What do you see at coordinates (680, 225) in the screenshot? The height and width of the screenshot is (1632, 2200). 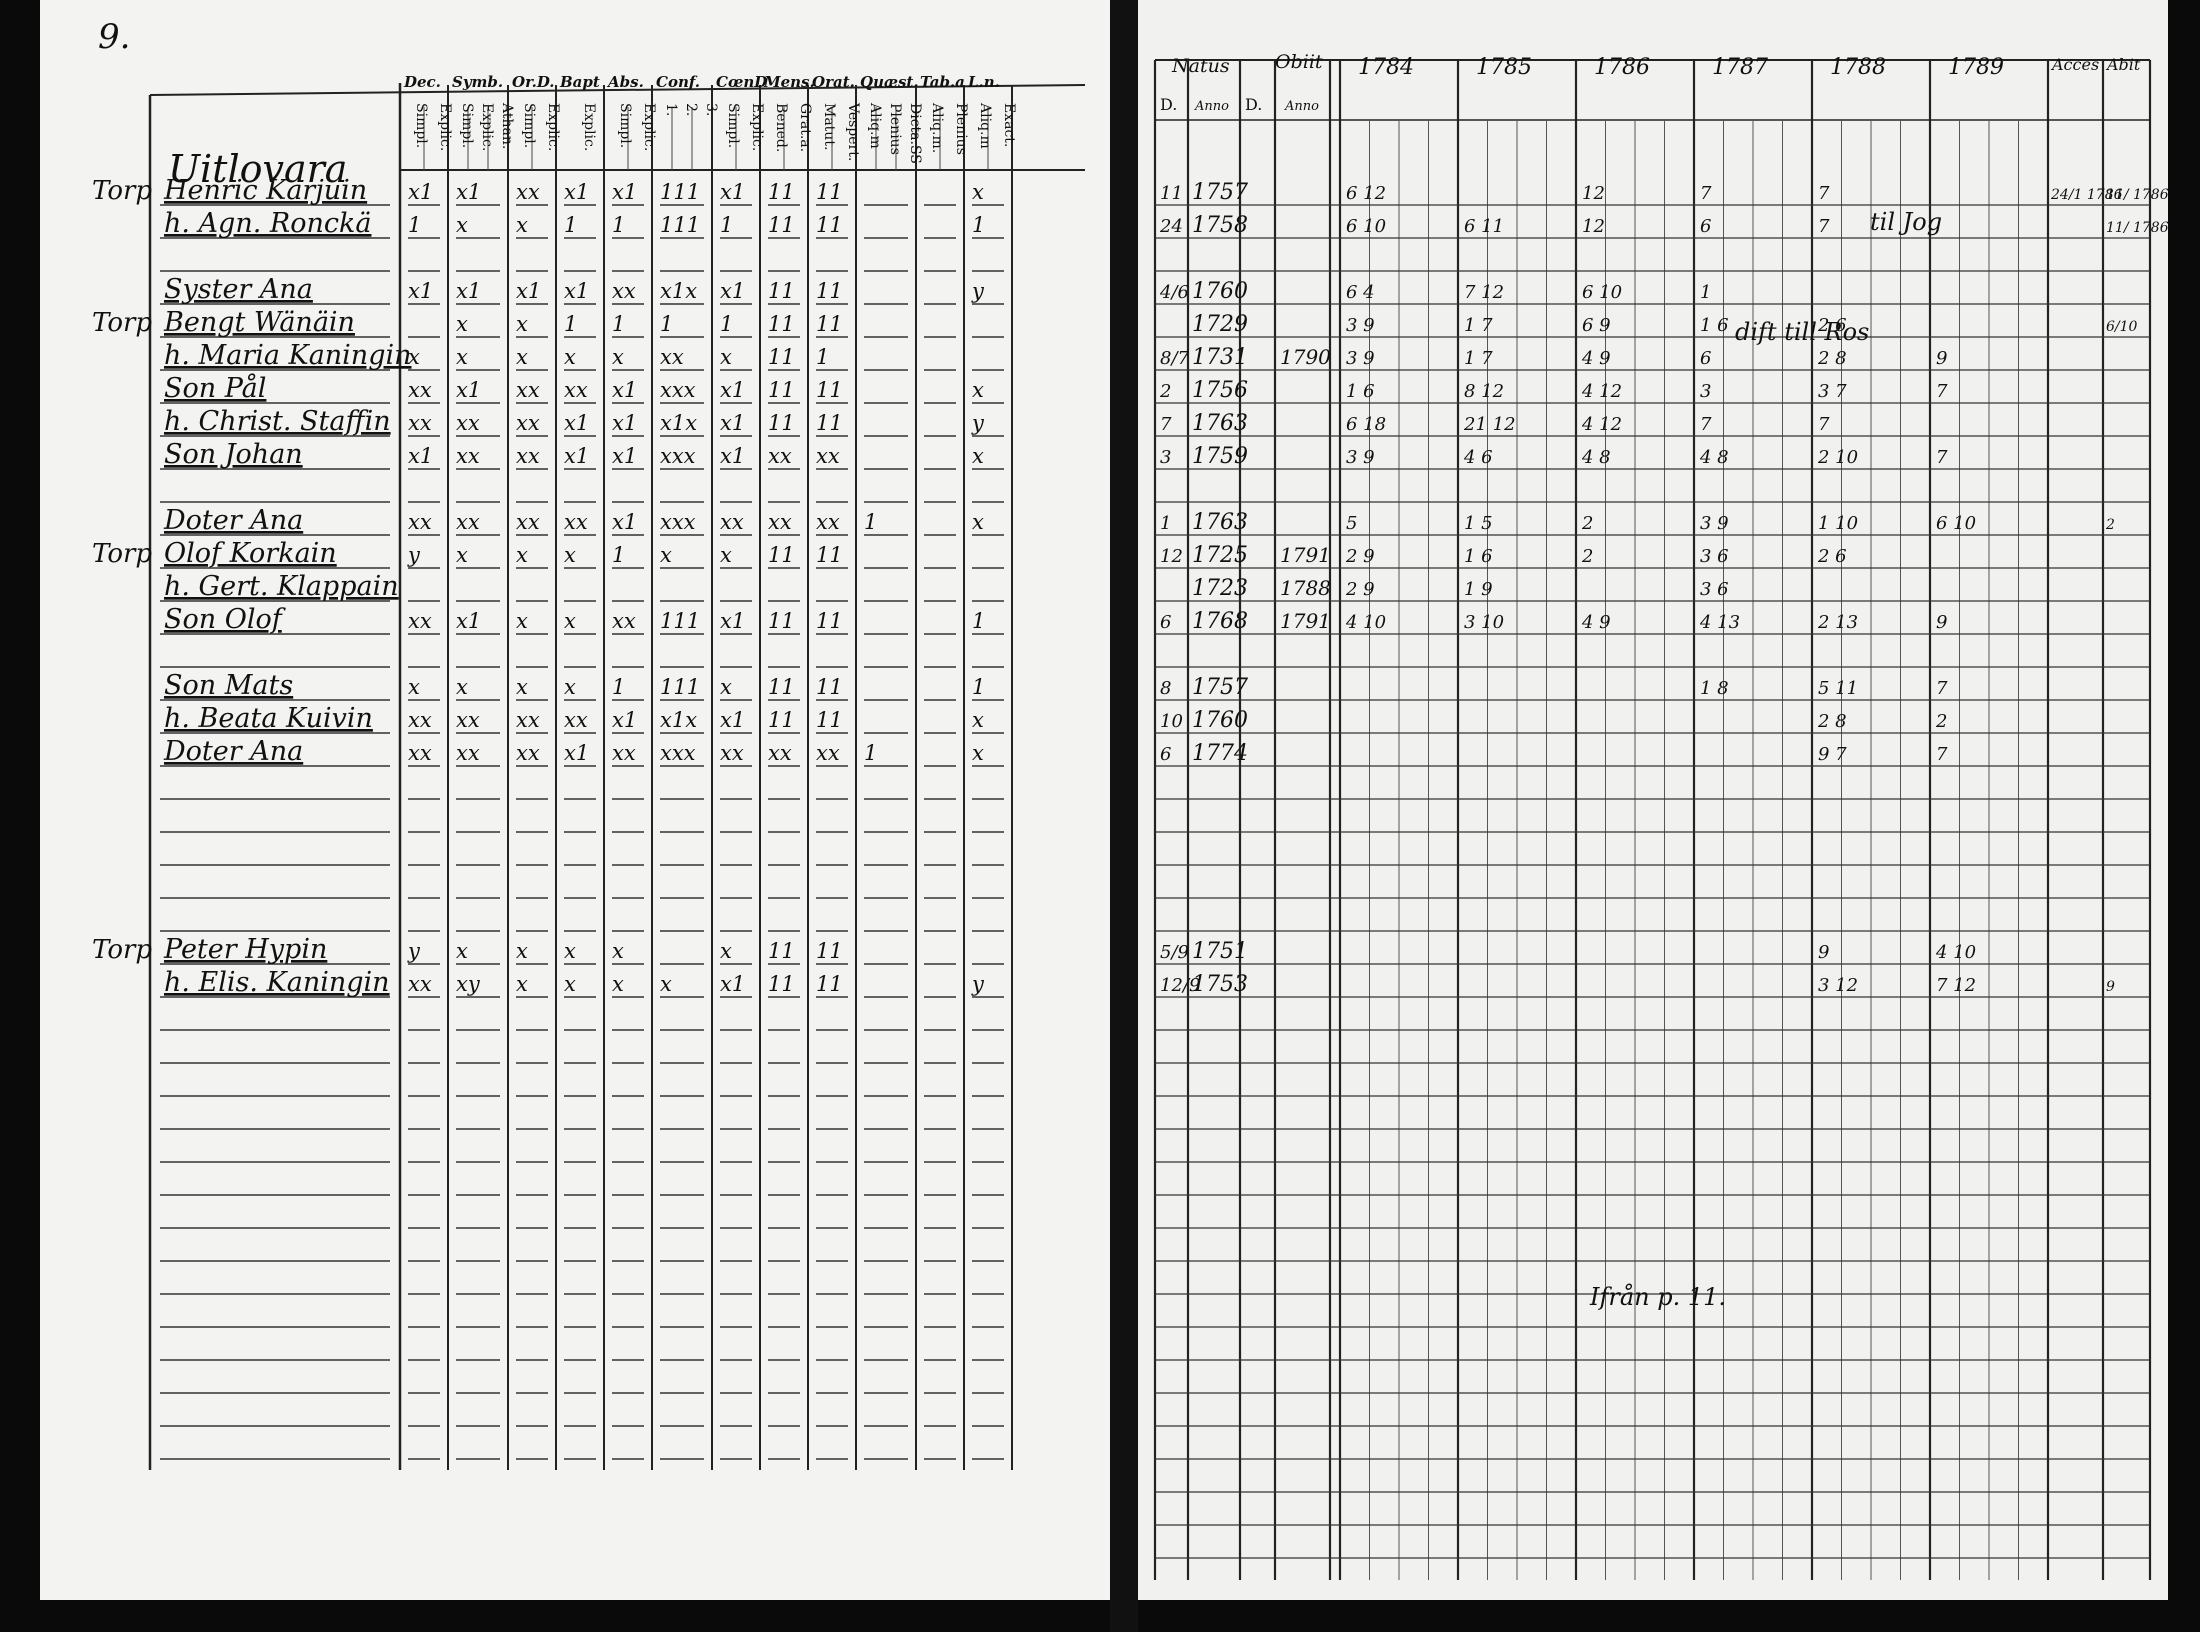 I see `progress-mark: 111` at bounding box center [680, 225].